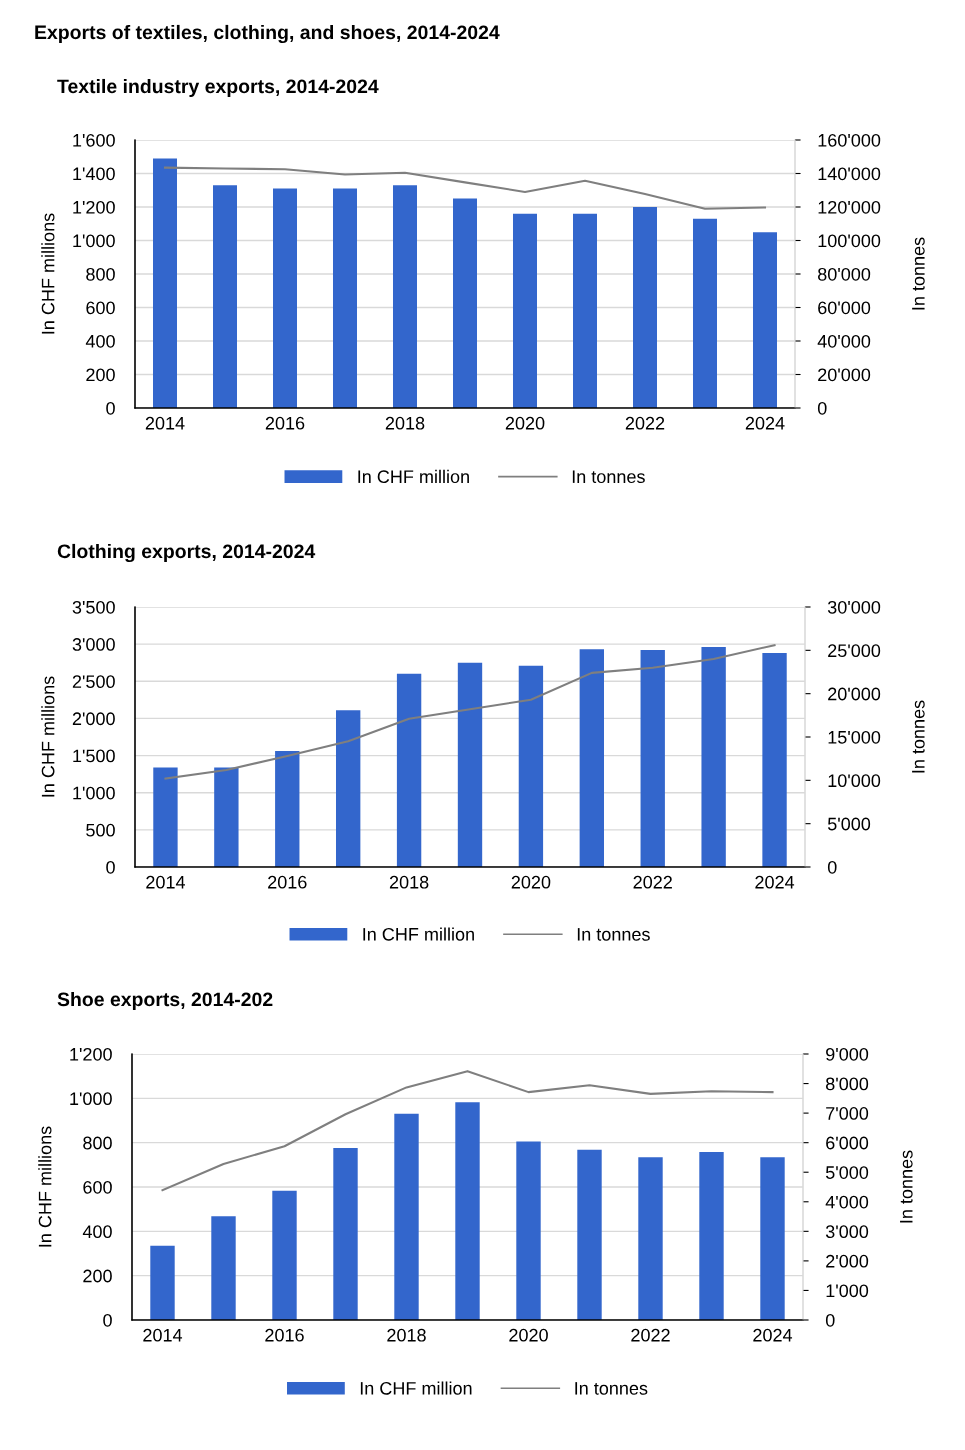 This screenshot has height=1450, width=965. What do you see at coordinates (94, 174) in the screenshot?
I see `y-tick-label: 1'400` at bounding box center [94, 174].